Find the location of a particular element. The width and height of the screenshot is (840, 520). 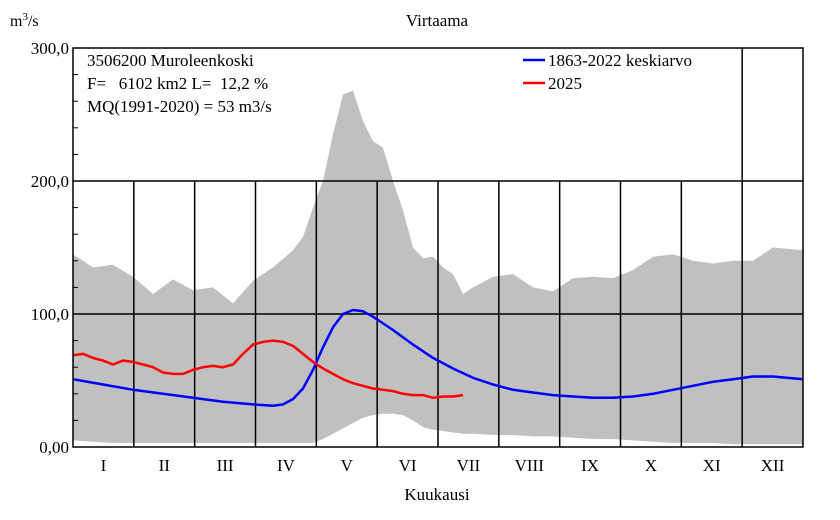

month-label-XI: XI is located at coordinates (712, 465).